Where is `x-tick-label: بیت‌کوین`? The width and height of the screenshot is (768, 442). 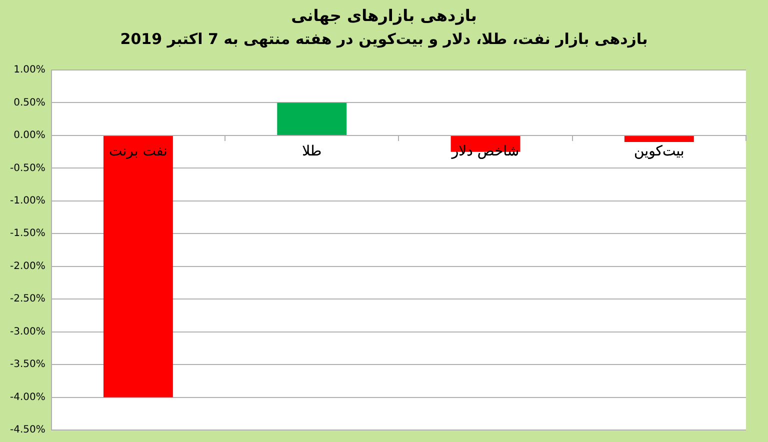 x-tick-label: بیت‌کوین is located at coordinates (659, 151).